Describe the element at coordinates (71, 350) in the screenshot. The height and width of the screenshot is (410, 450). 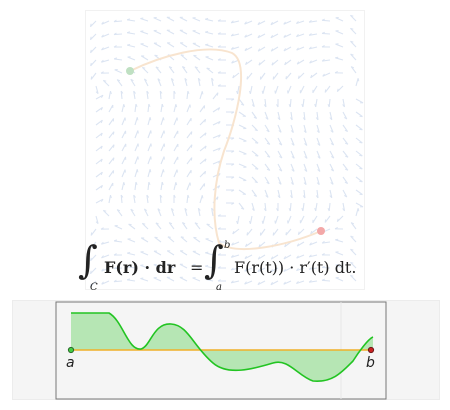
I see `start-marker-icon` at that location.